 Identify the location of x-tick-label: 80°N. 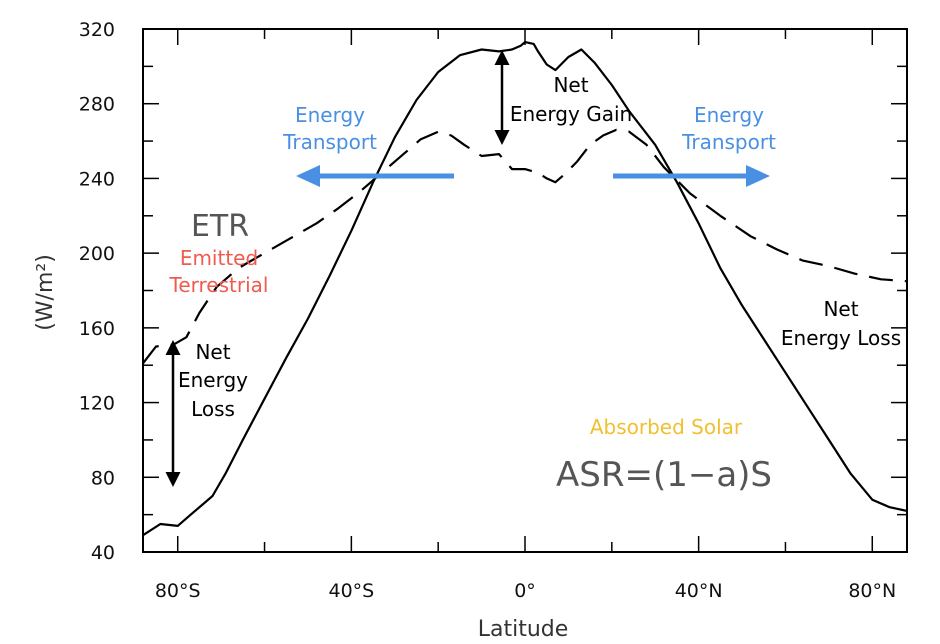
(872, 591).